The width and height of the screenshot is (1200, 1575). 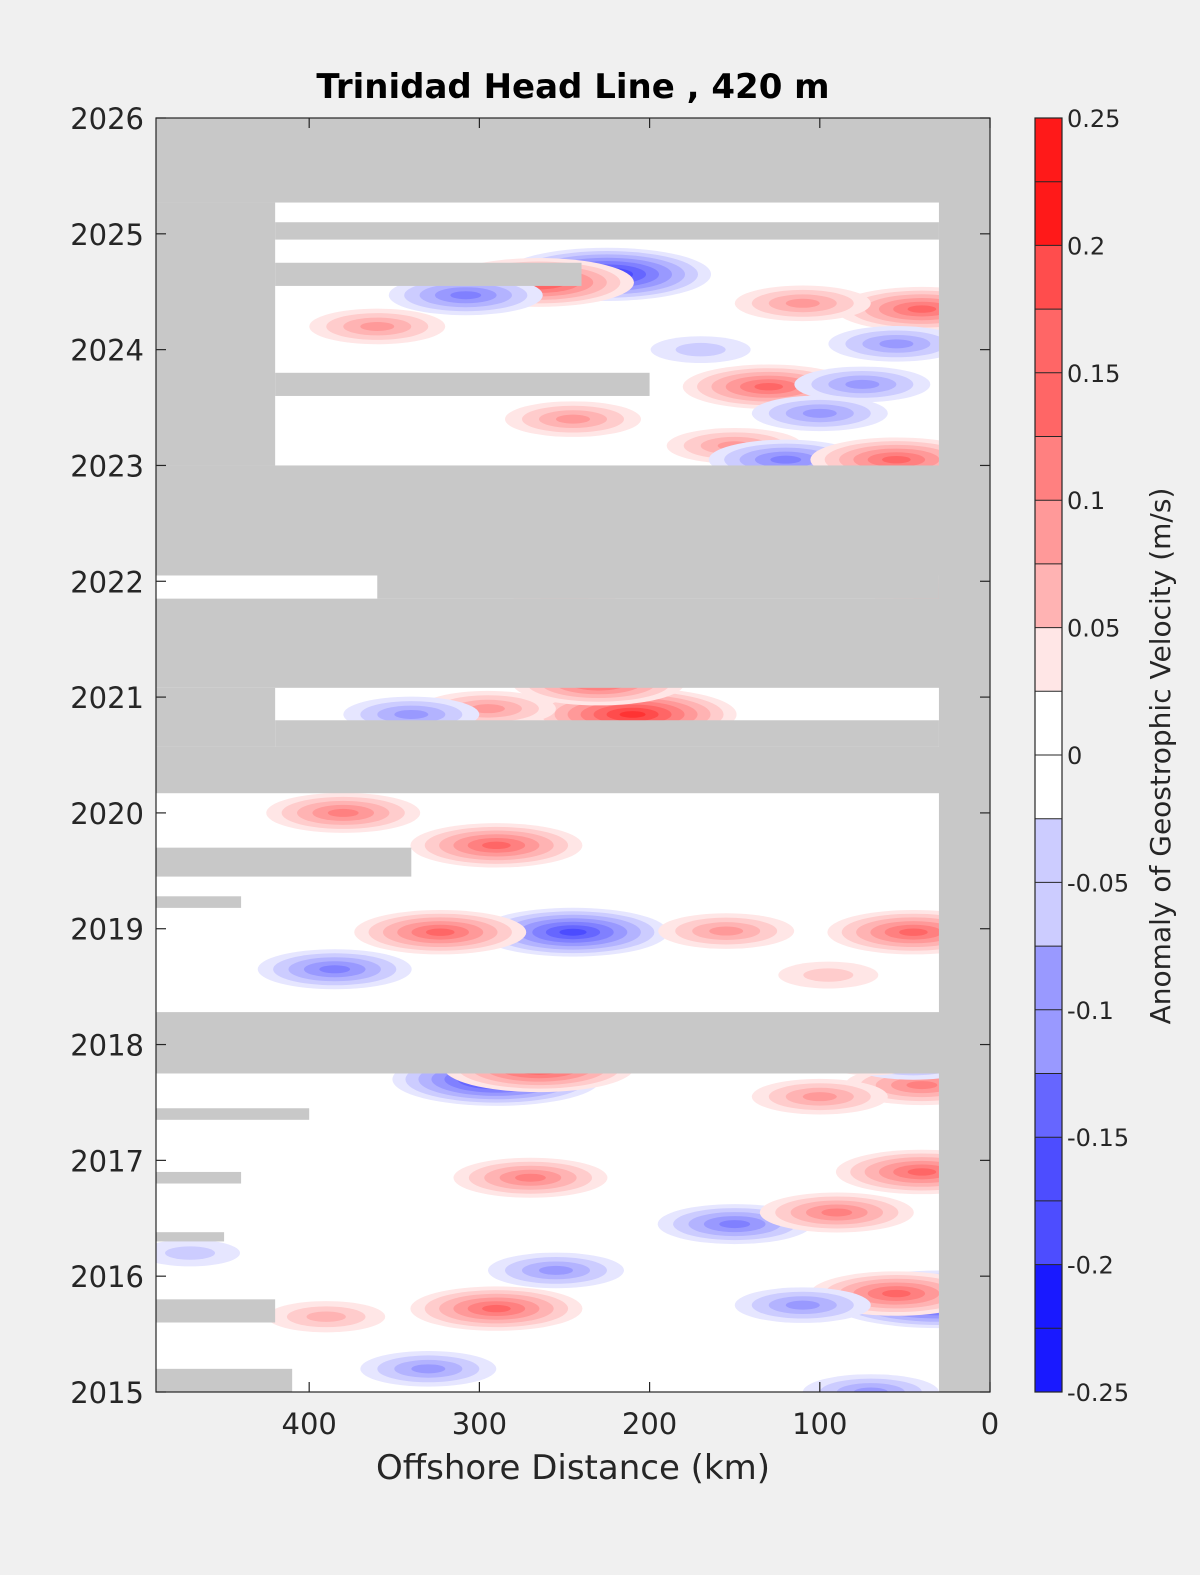 I want to click on colorbar-tick-label: 0.2, so click(x=1086, y=246).